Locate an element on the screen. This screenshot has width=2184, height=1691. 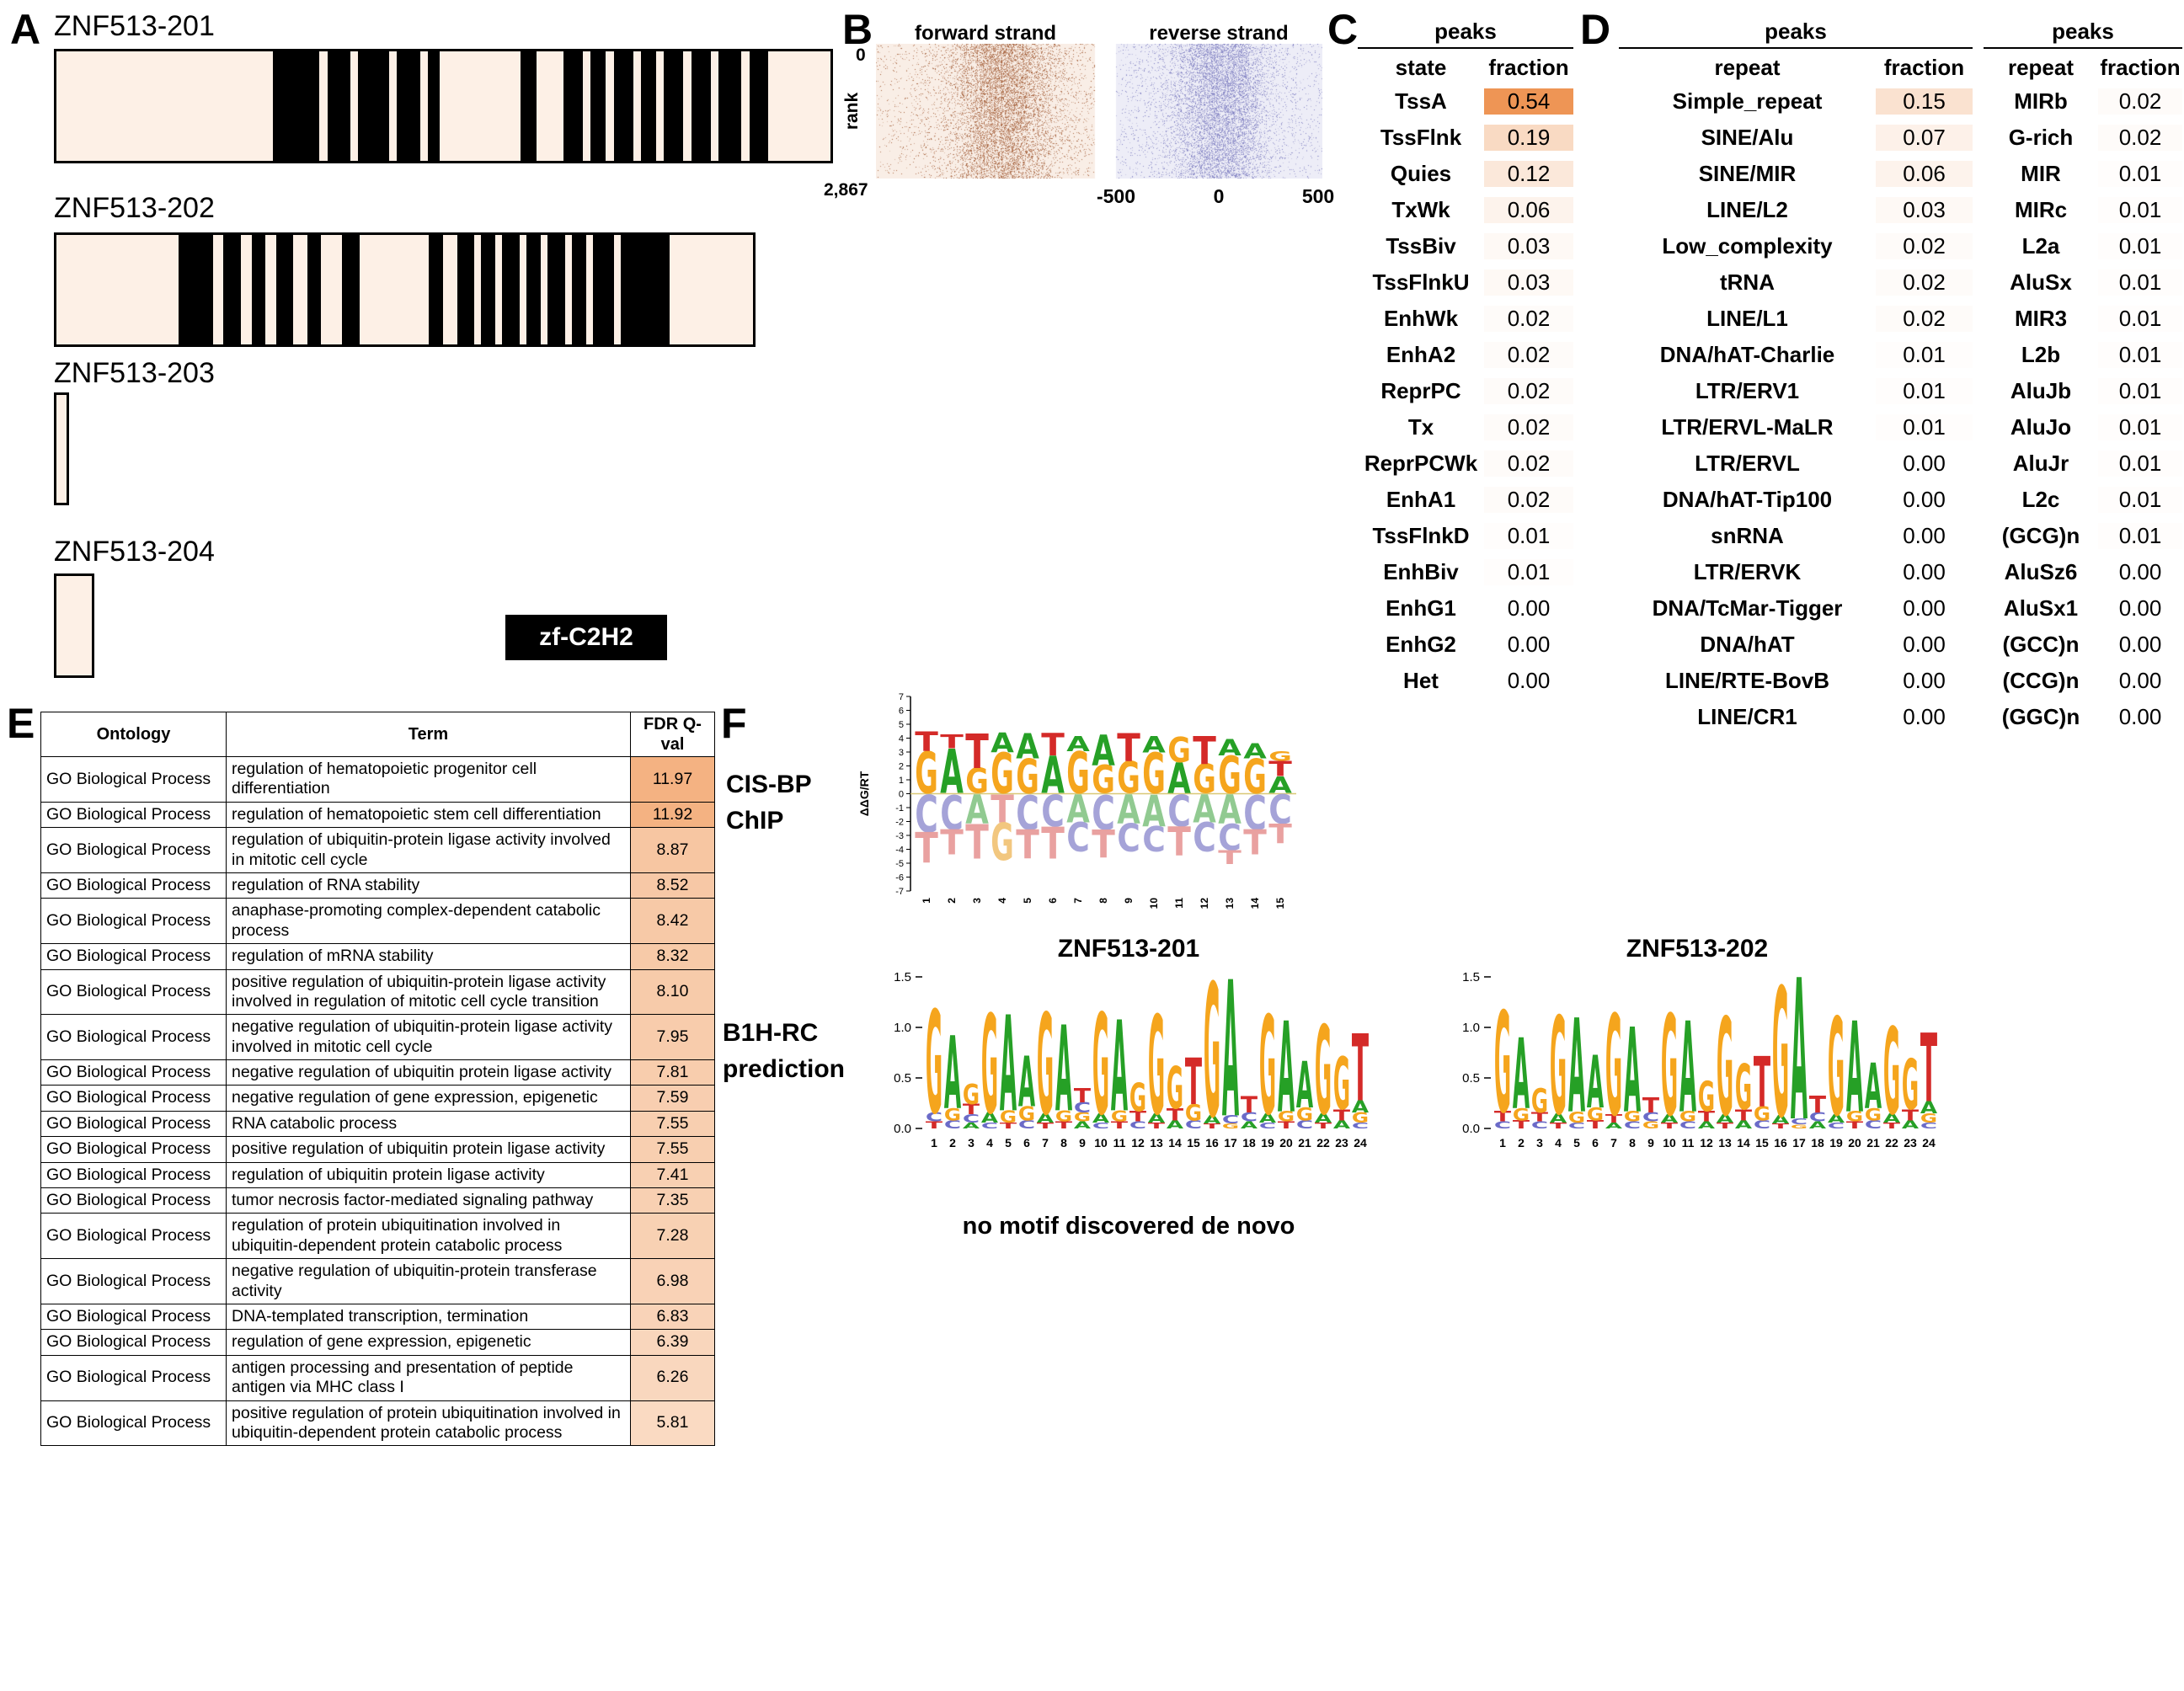
row-label: L2a is located at coordinates (2040, 246).